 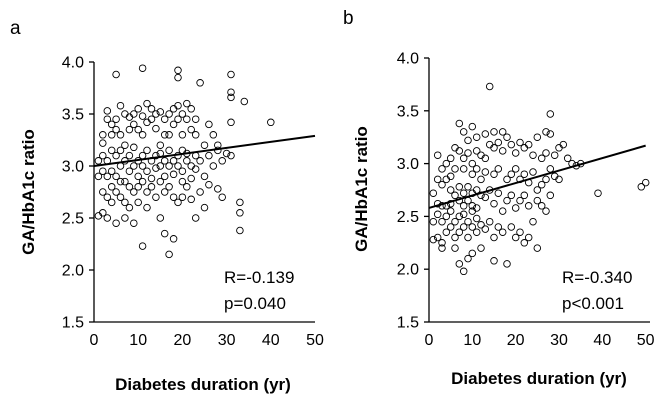 I want to click on x-tick-label: 0, so click(x=429, y=340).